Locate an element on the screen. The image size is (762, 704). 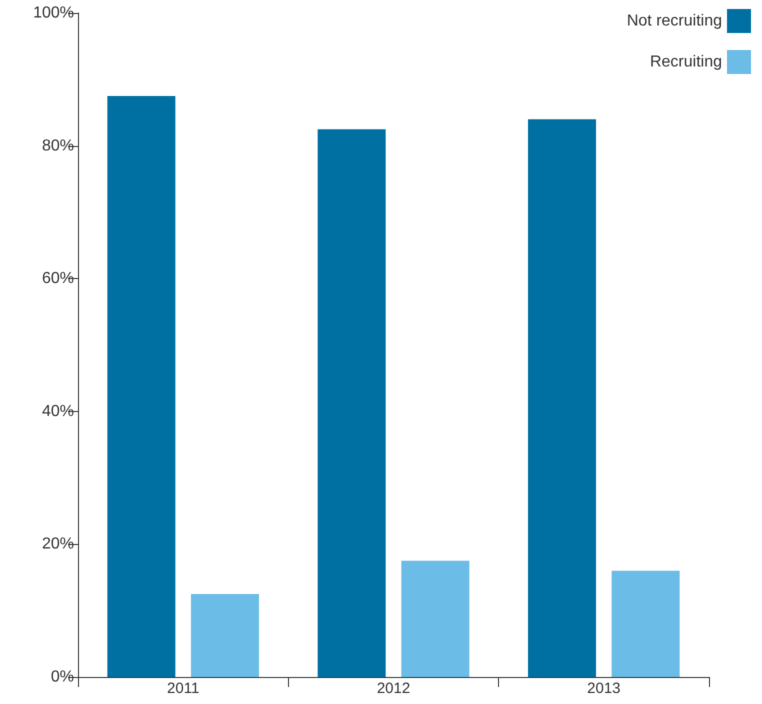
y-tick-label: 60% is located at coordinates (58, 279).